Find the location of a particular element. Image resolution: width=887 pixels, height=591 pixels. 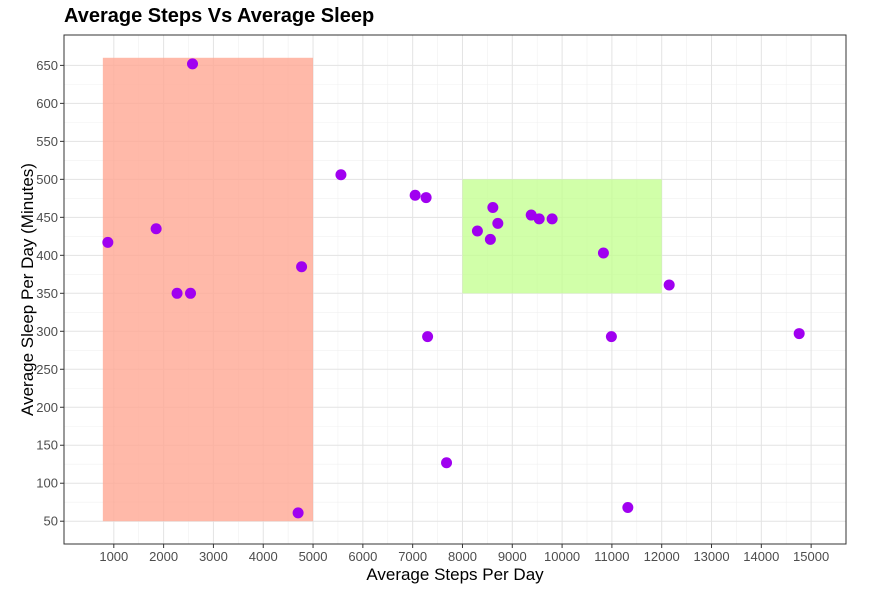

y-tick-label: 200 is located at coordinates (47, 407).